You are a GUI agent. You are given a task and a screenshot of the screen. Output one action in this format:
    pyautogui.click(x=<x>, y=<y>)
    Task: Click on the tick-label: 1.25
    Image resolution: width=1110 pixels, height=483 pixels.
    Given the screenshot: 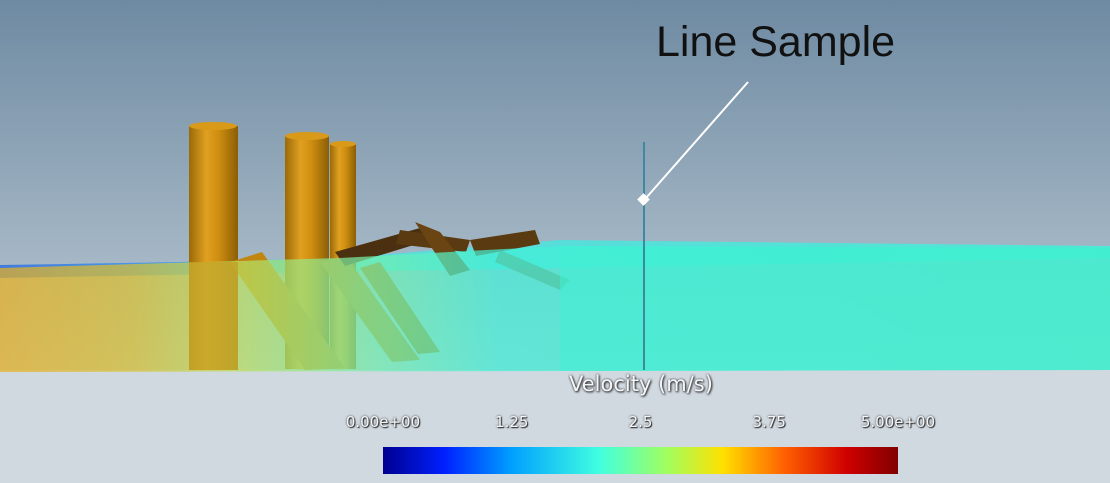 What is the action you would take?
    pyautogui.click(x=512, y=422)
    